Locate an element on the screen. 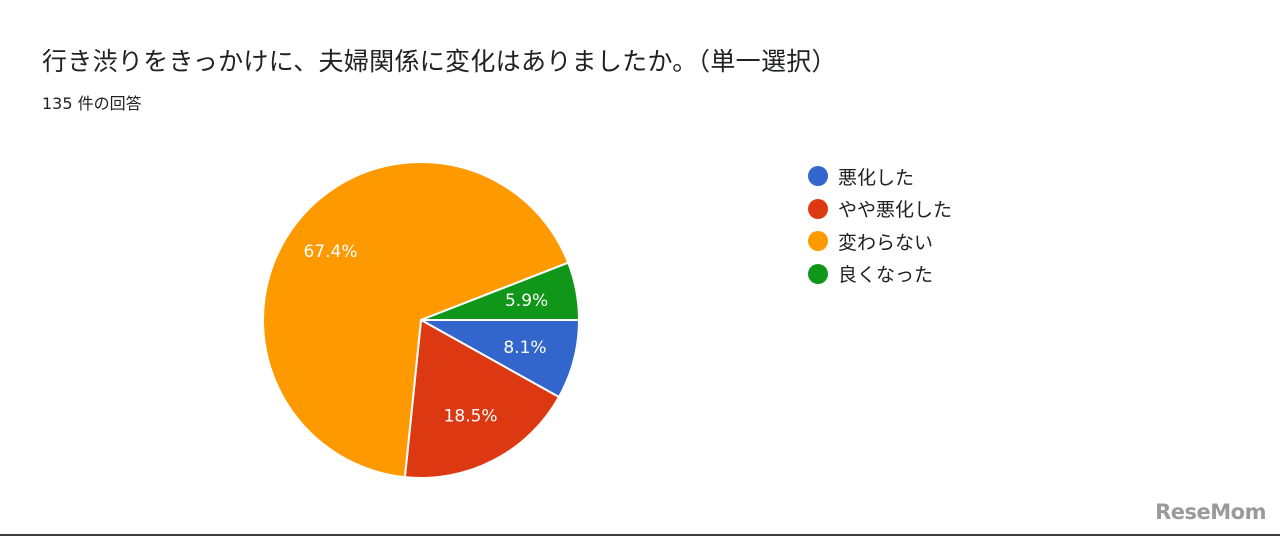 The image size is (1280, 536). legend-item-1: やや悪化した is located at coordinates (880, 209).